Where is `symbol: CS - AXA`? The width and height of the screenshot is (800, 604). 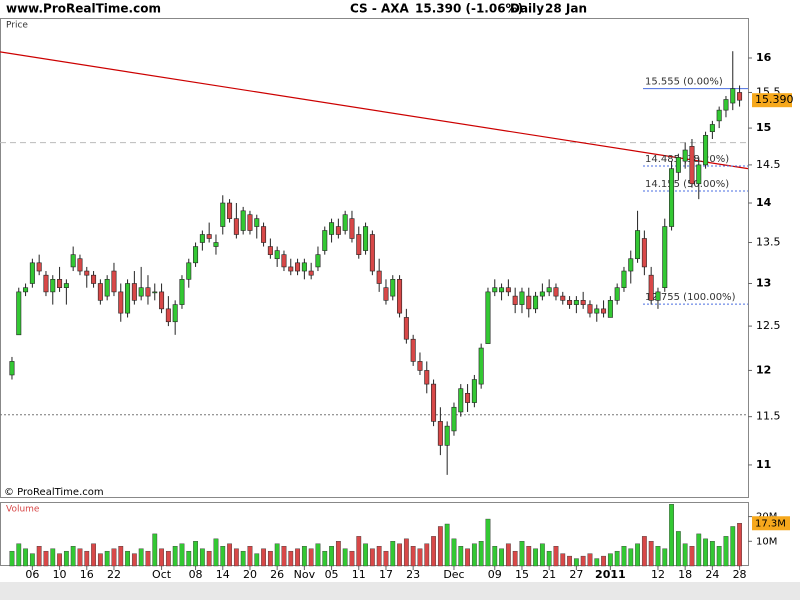 symbol: CS - AXA is located at coordinates (380, 9).